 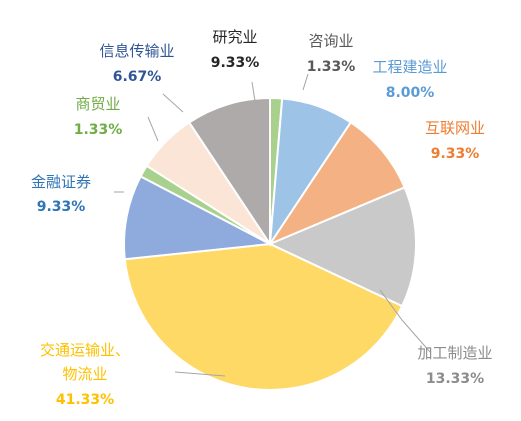 I want to click on slice-value-label-6: 1.33%, so click(x=98, y=130).